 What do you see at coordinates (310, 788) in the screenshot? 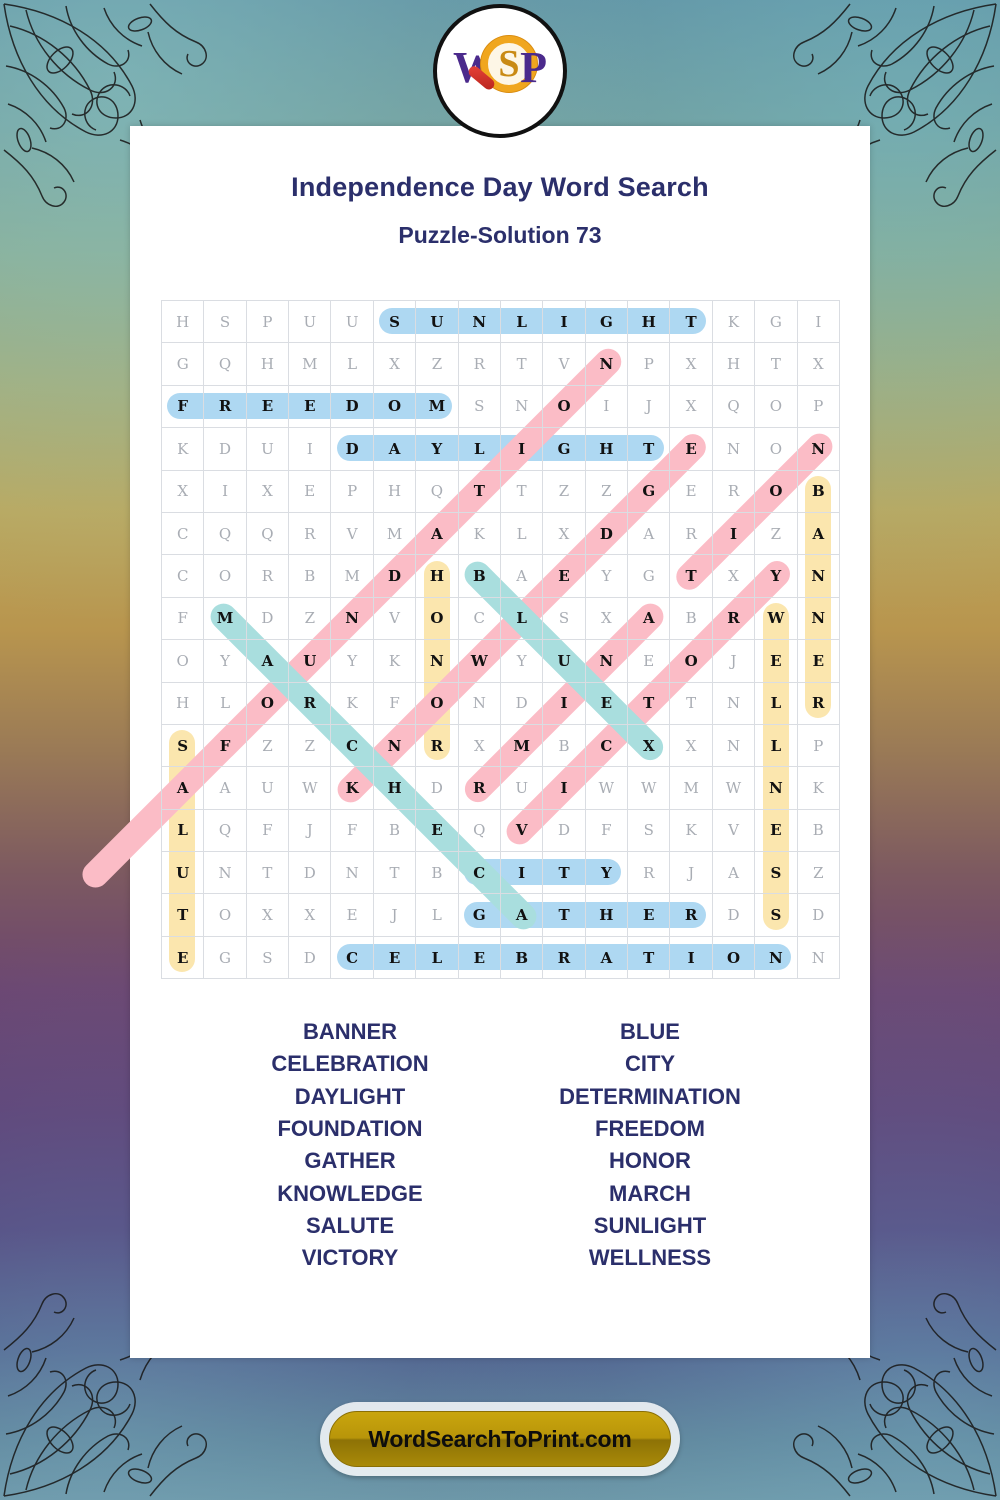
I see `grid-cell: W` at bounding box center [310, 788].